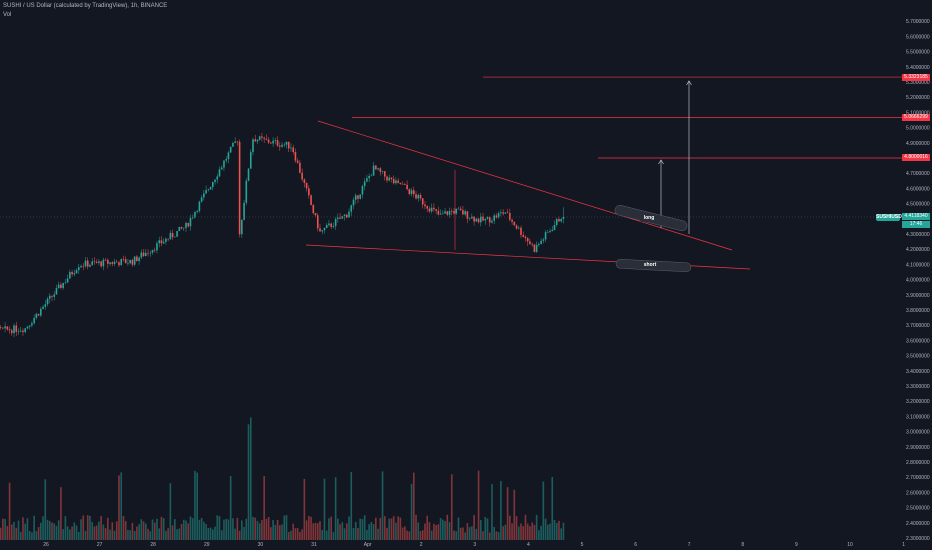 Image resolution: width=932 pixels, height=550 pixels. Describe the element at coordinates (261, 545) in the screenshot. I see `time-tick-label: 30` at that location.